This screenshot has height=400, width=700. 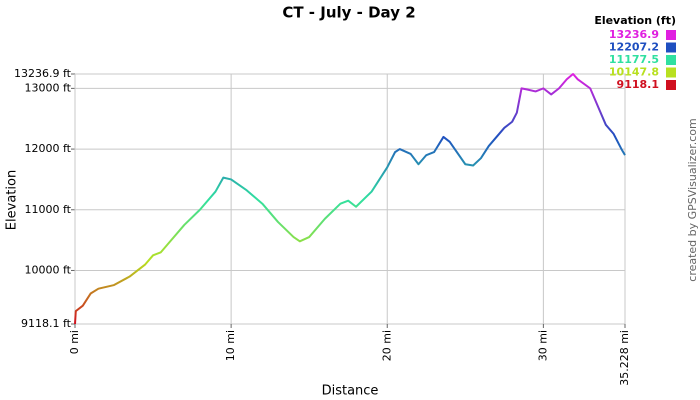 I want to click on y-axis-label: Elevation, so click(x=12, y=200).